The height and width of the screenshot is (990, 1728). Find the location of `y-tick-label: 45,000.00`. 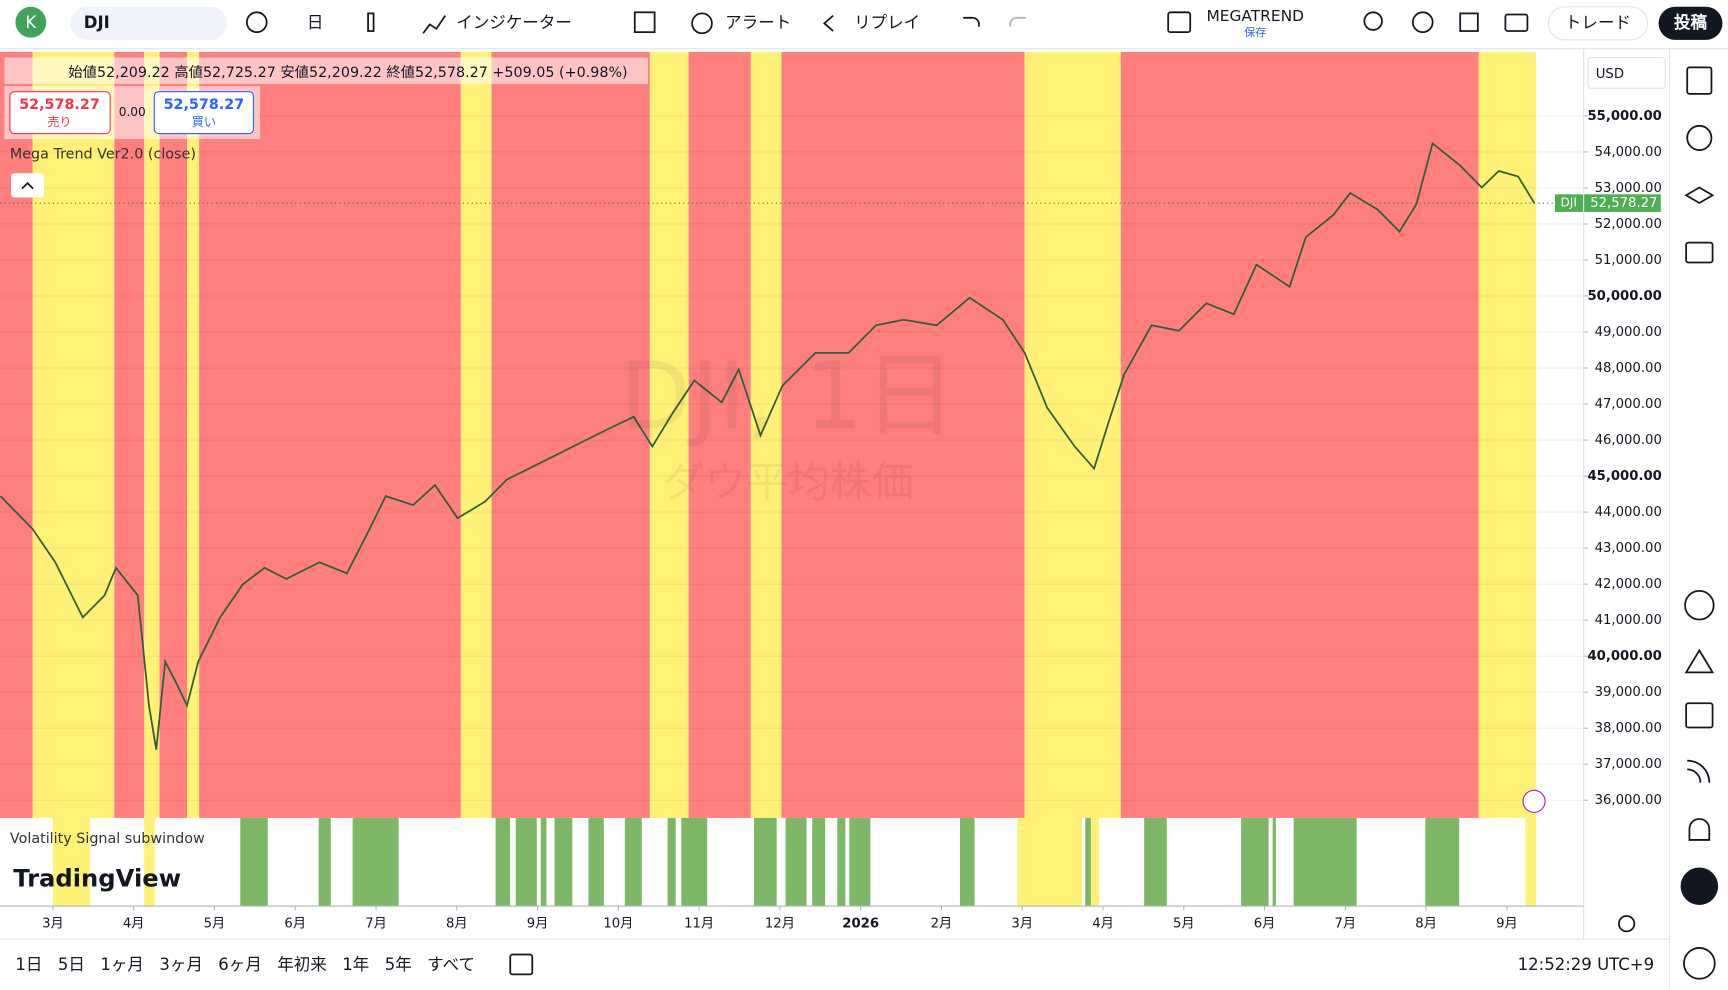

y-tick-label: 45,000.00 is located at coordinates (1624, 476).